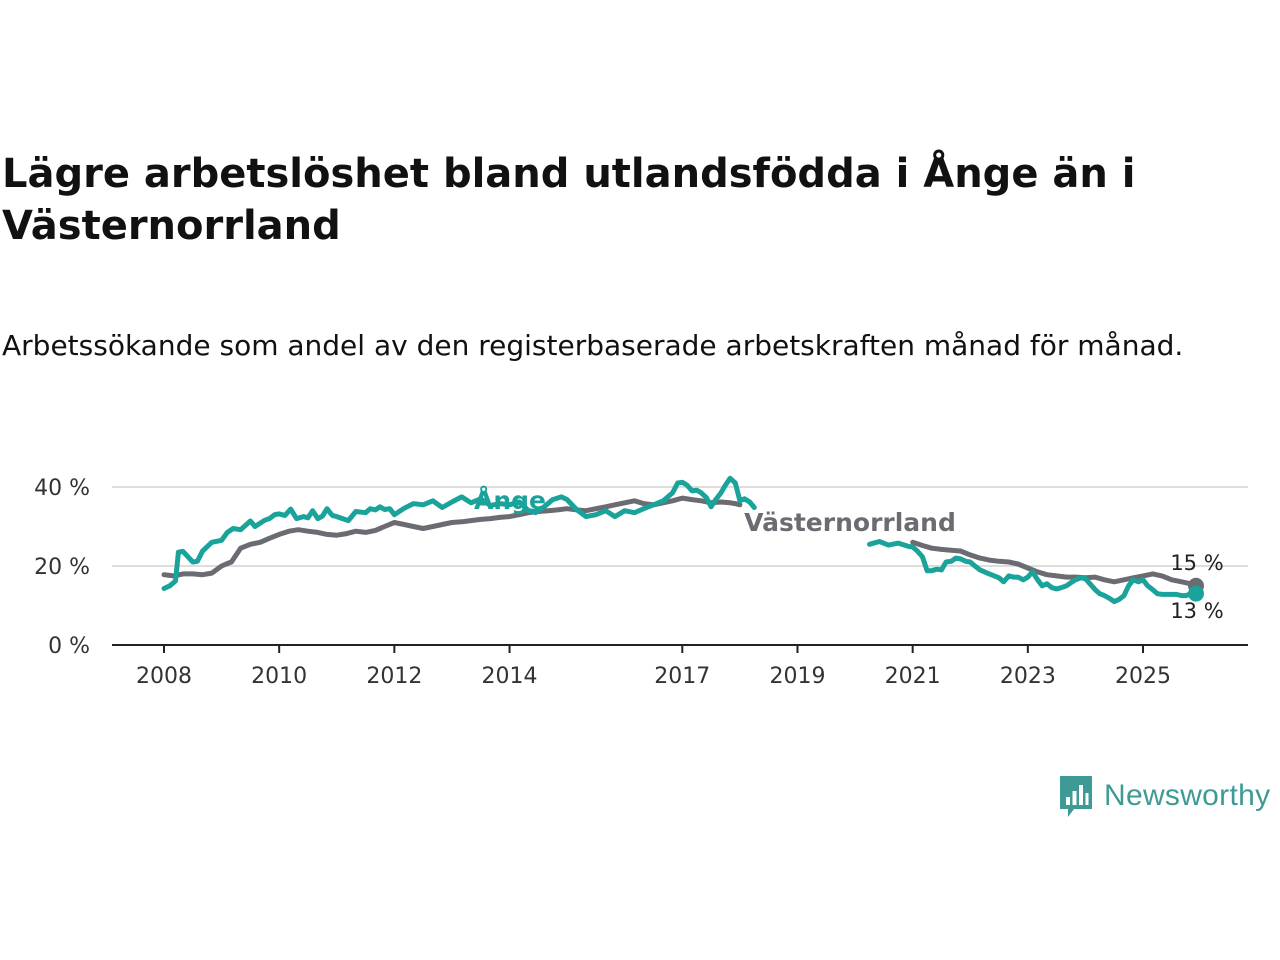 Image resolution: width=1280 pixels, height=960 pixels. I want to click on newsworthy-logo: Newsworthy, so click(1164, 796).